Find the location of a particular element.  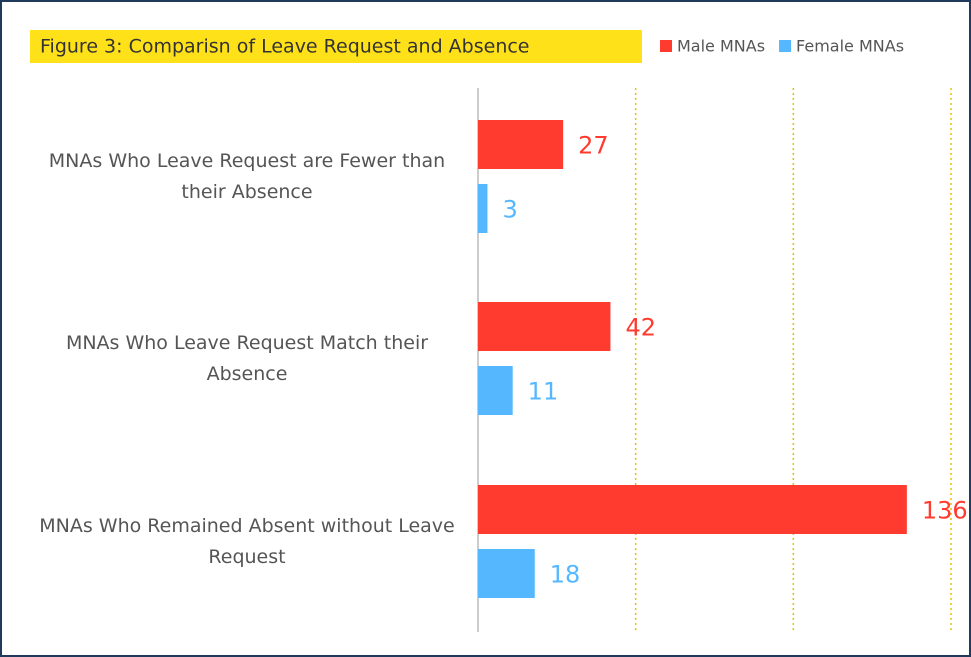

legend-label: Male MNAs is located at coordinates (721, 46).